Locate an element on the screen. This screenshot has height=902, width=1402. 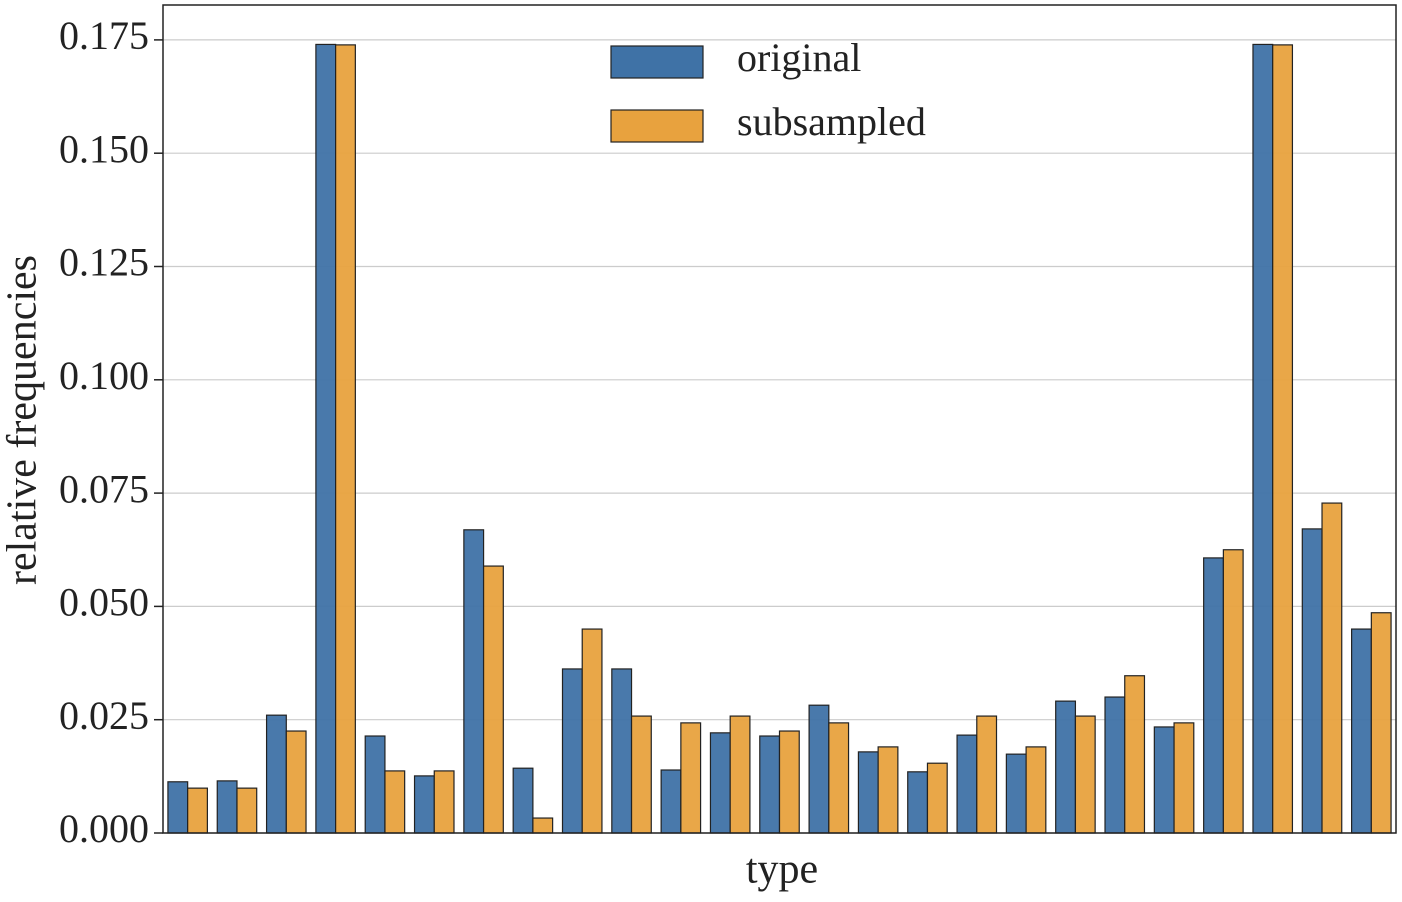
y-axis-label: relative frequencies is located at coordinates (23, 420).